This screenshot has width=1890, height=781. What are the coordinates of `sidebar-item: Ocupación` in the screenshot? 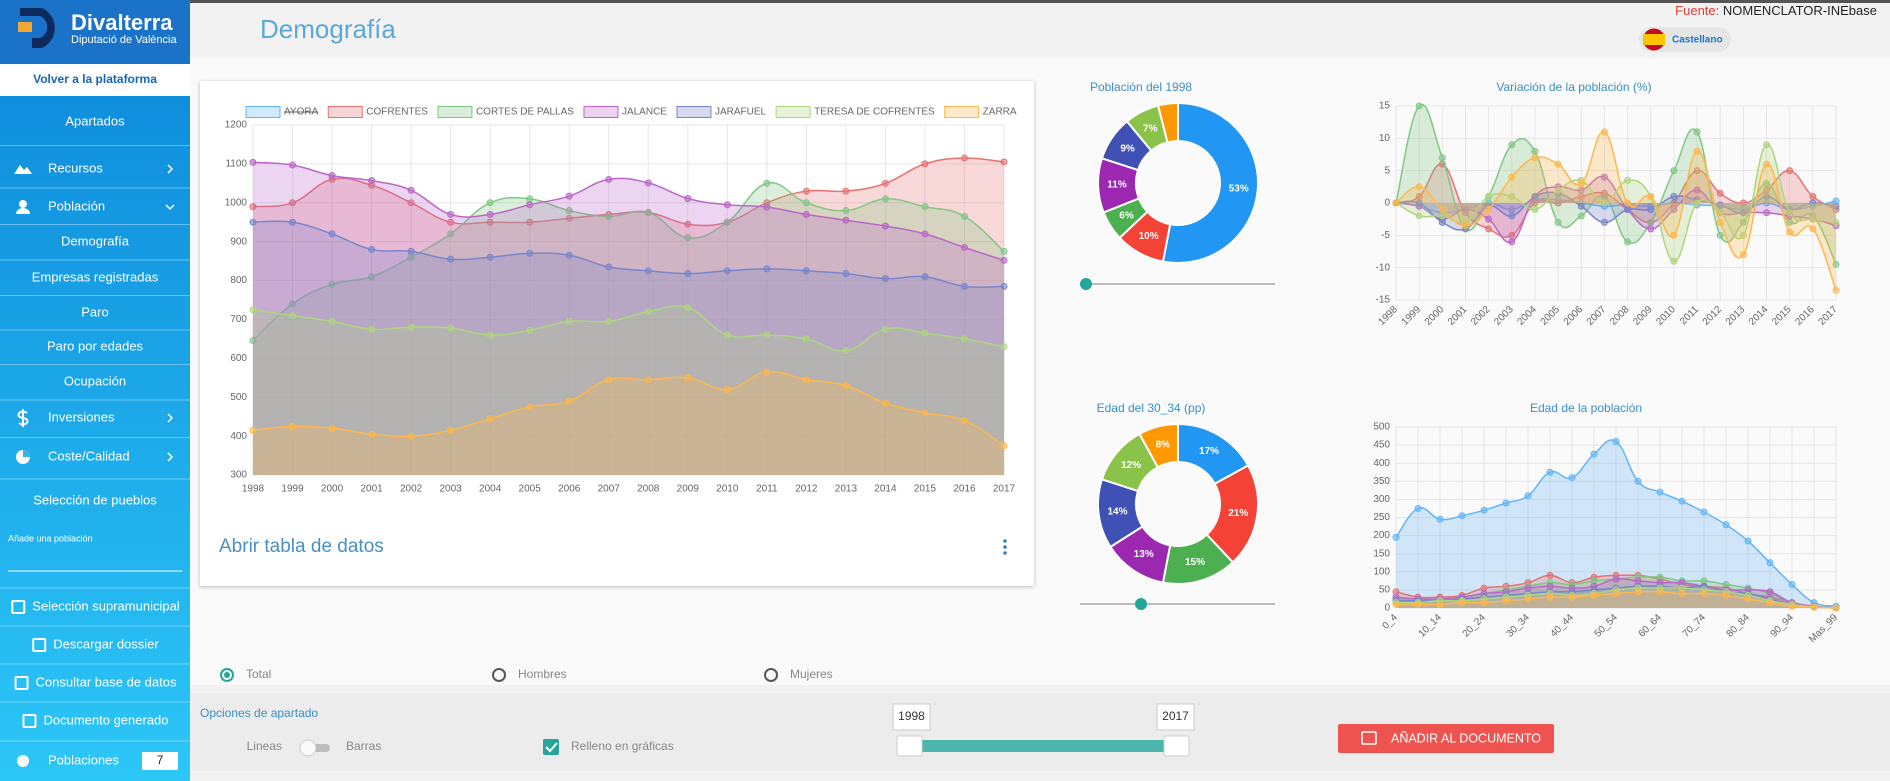 It's located at (95, 380).